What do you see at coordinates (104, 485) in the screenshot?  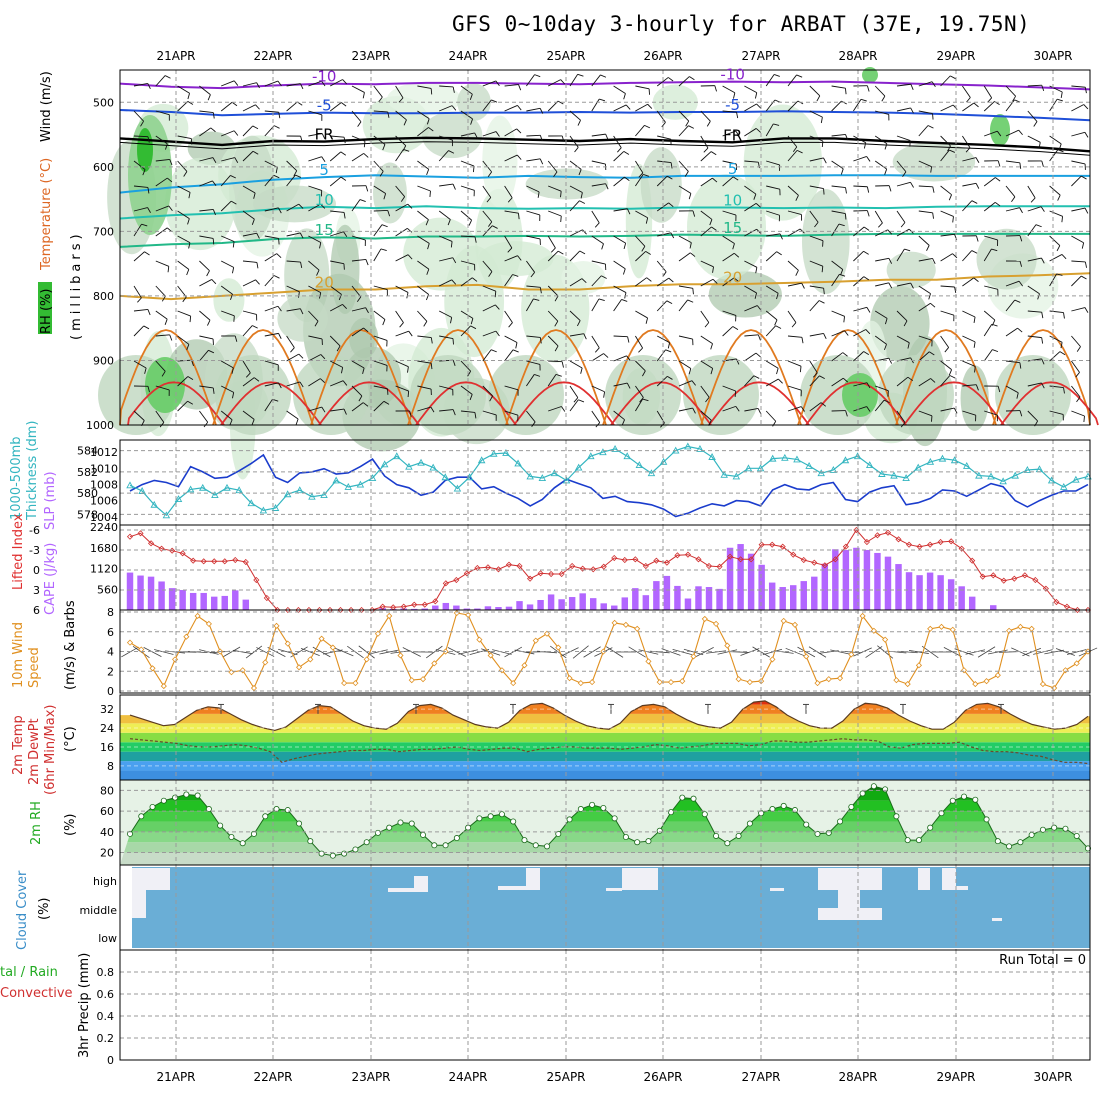 I see `slp-tick-label: 1008` at bounding box center [104, 485].